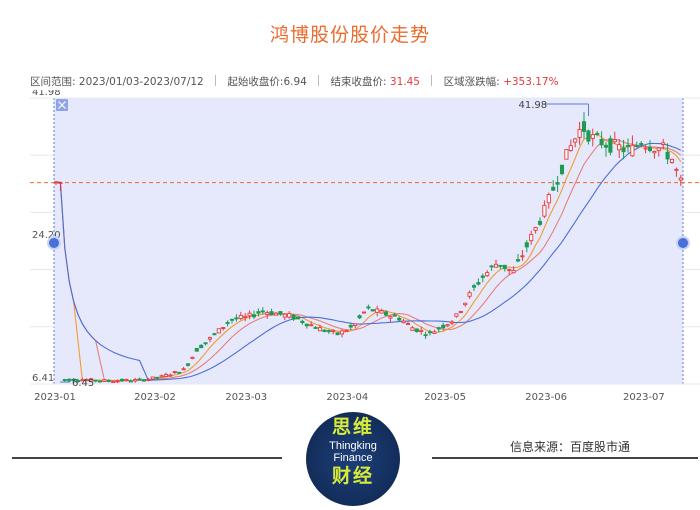  Describe the element at coordinates (352, 476) in the screenshot. I see `logo-text-bottom: 财经` at that location.